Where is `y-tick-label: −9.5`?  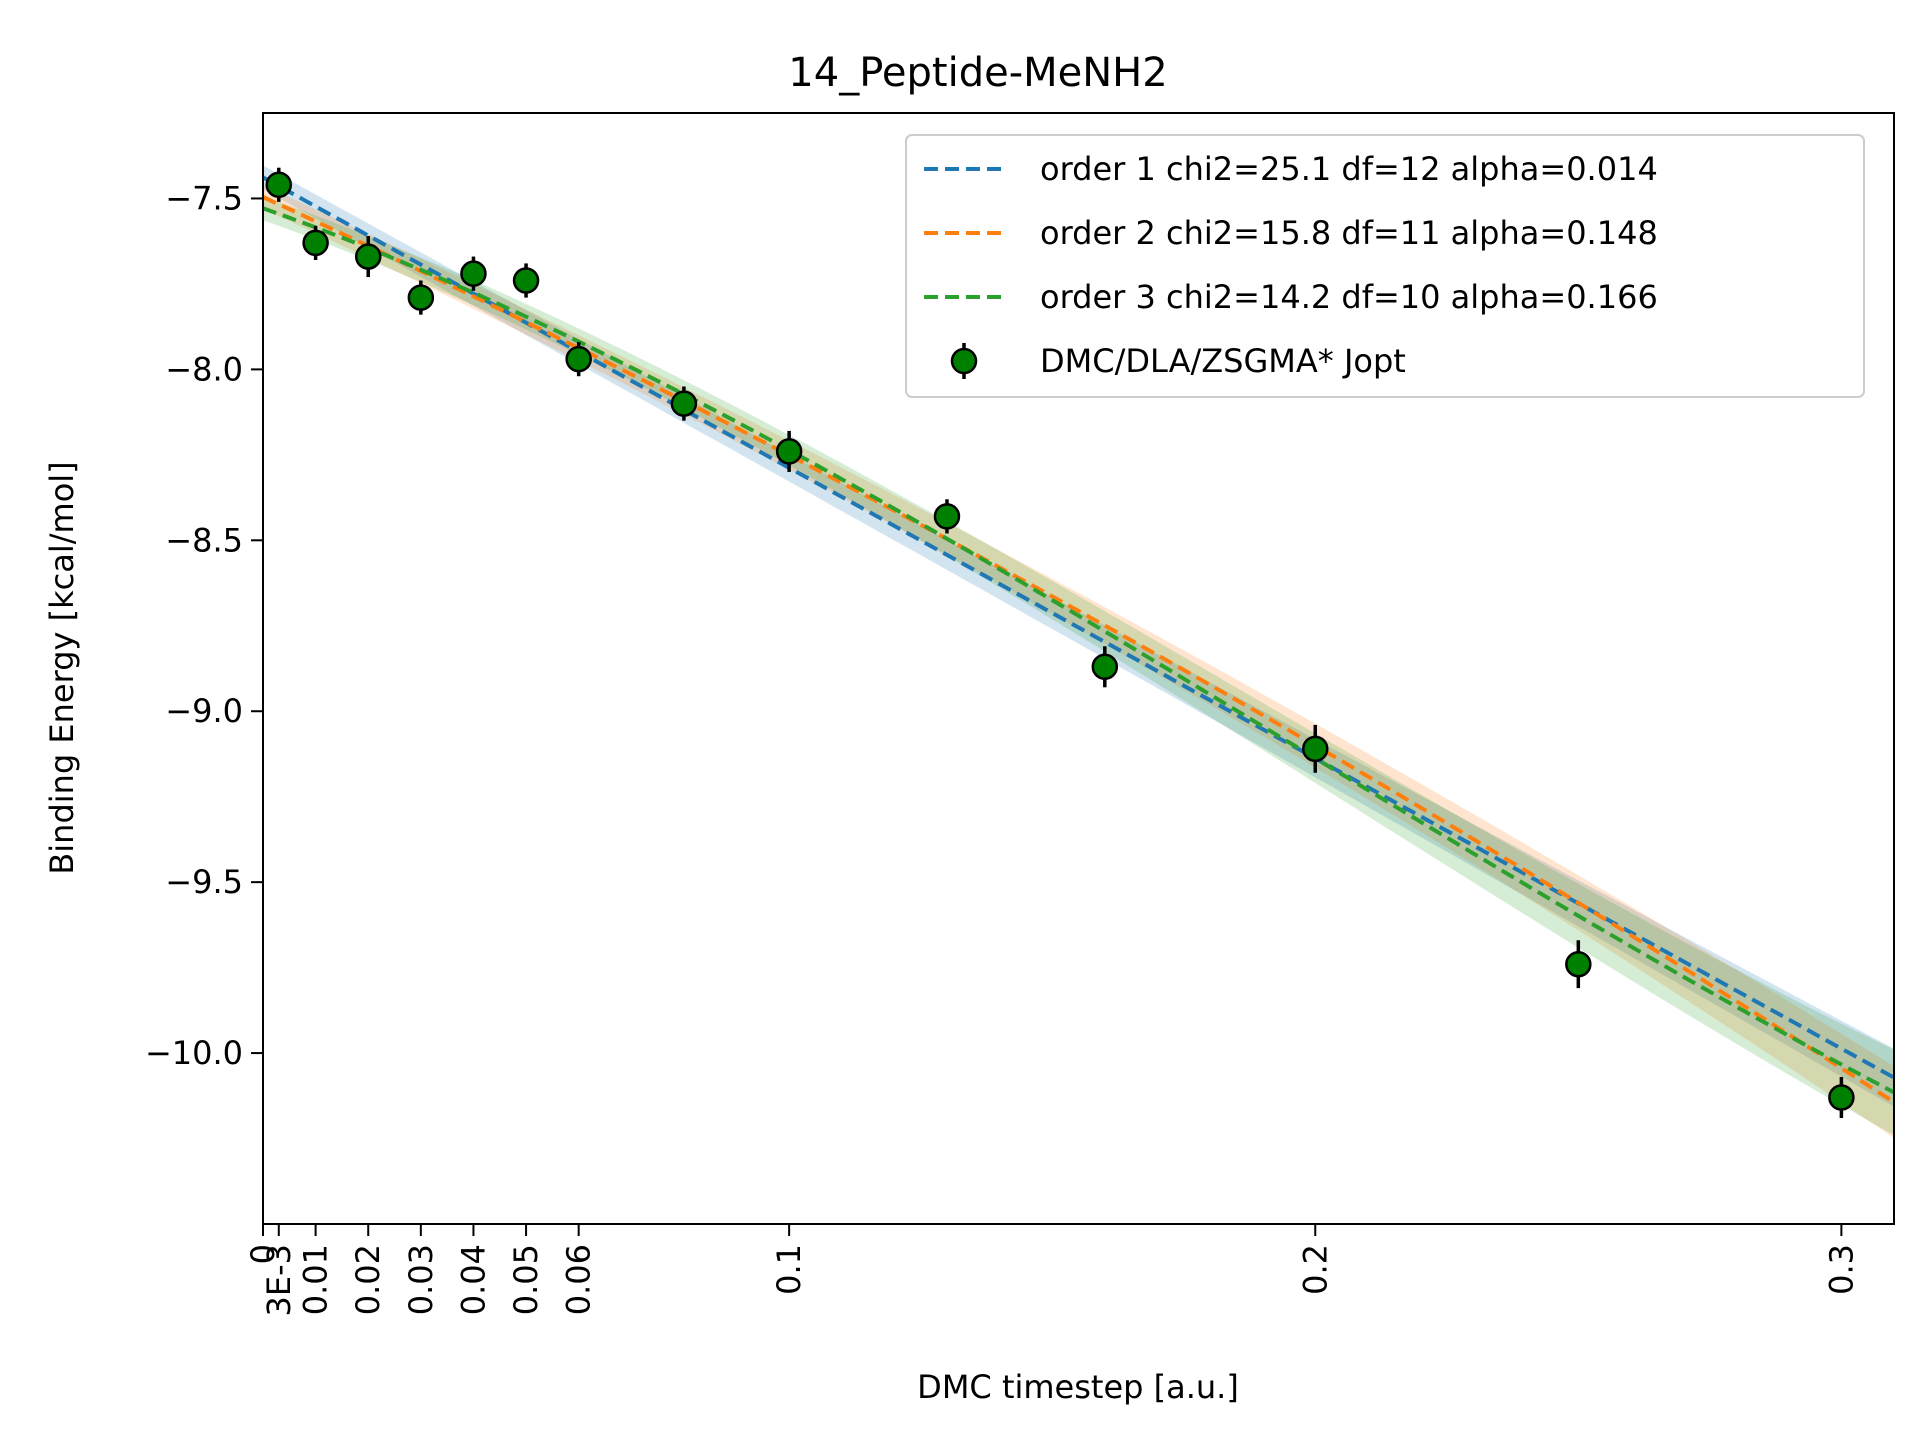 y-tick-label: −9.5 is located at coordinates (204, 882).